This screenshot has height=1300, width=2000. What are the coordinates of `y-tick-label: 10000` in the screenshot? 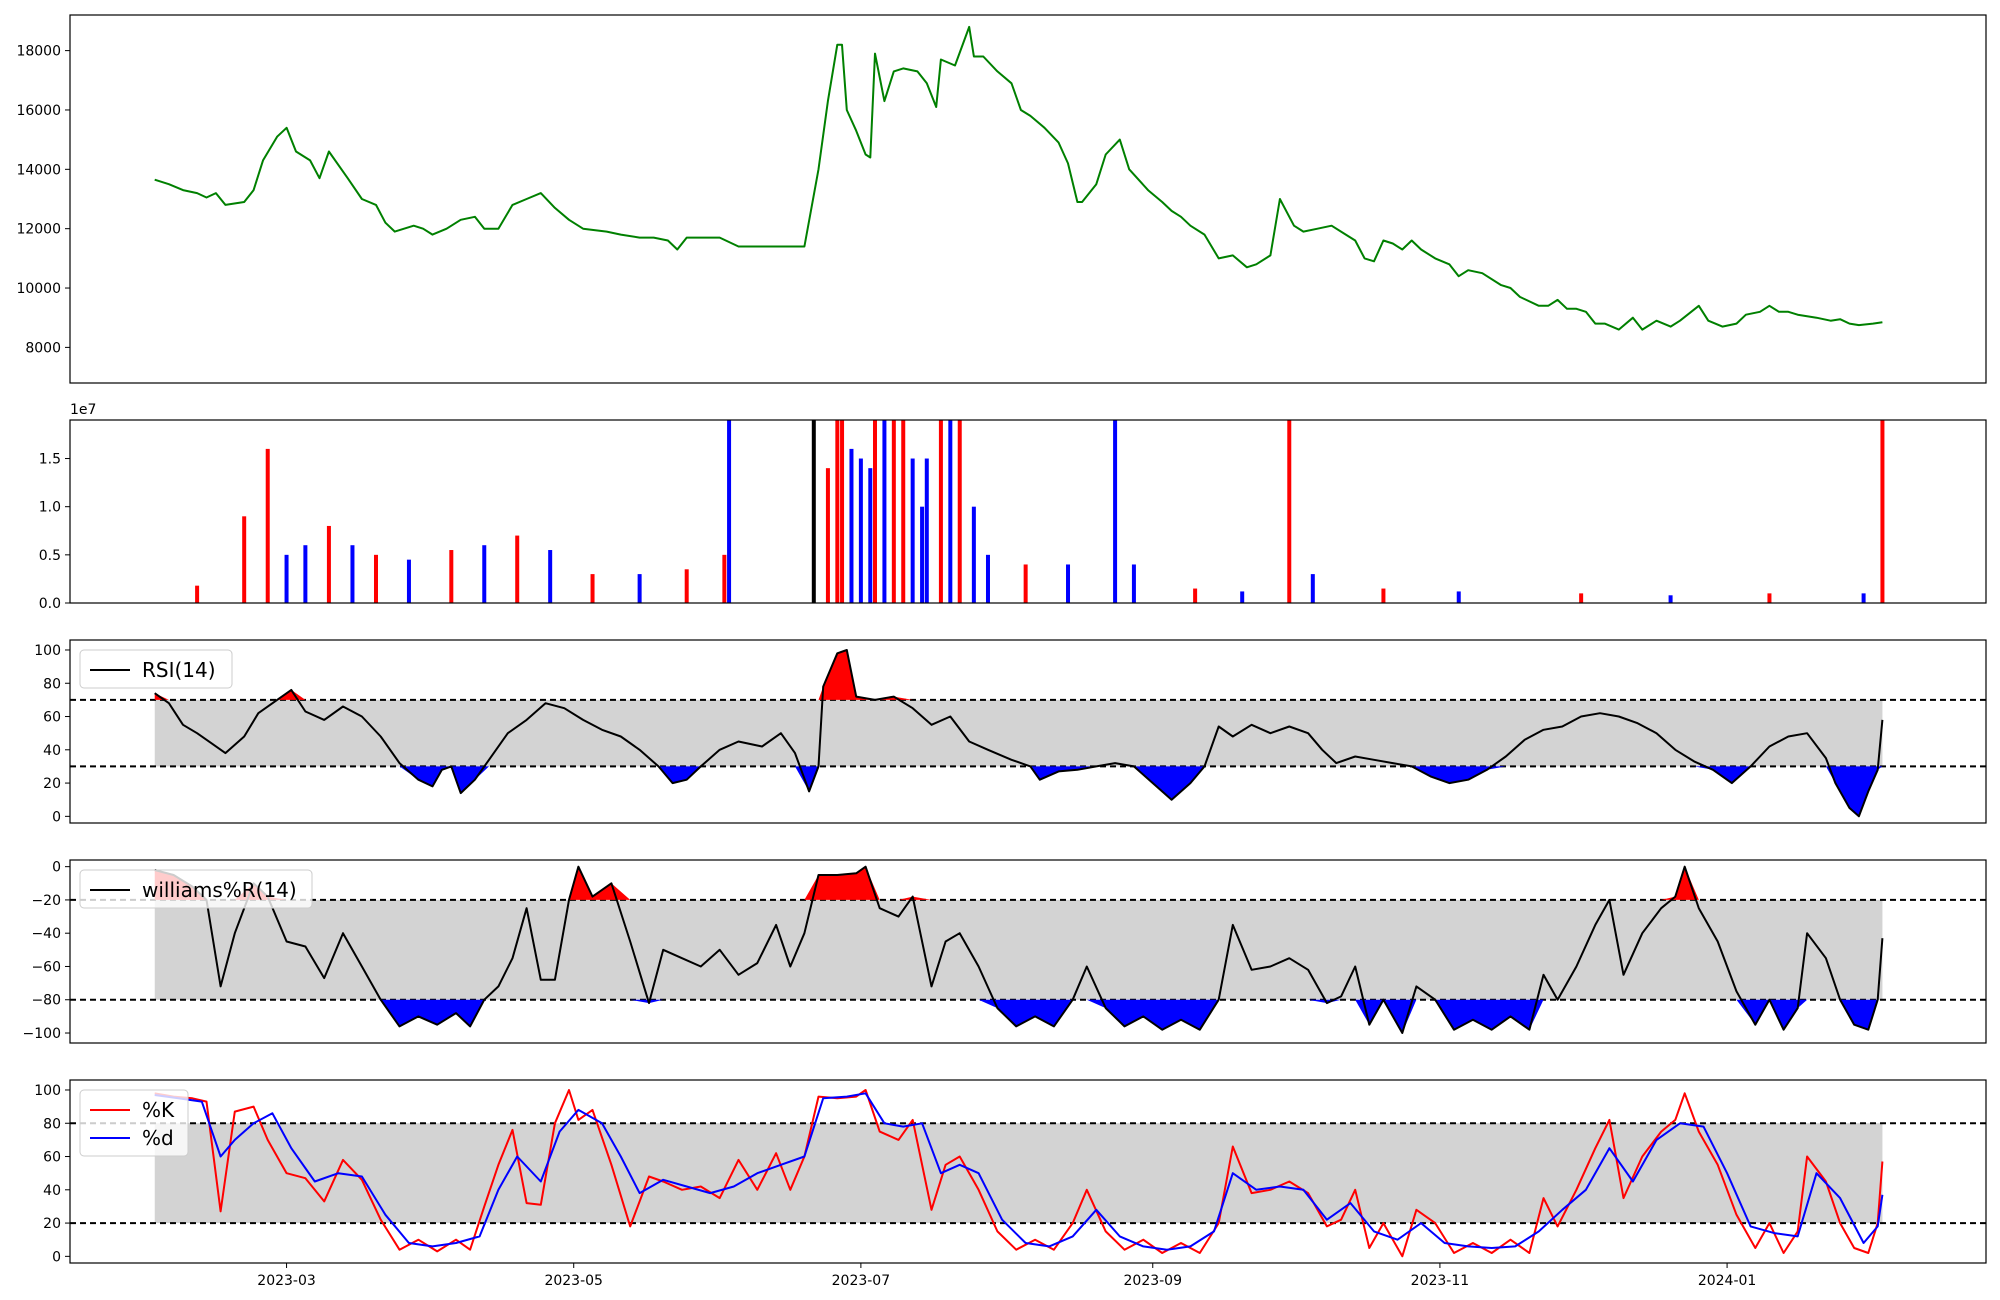 It's located at (38, 289).